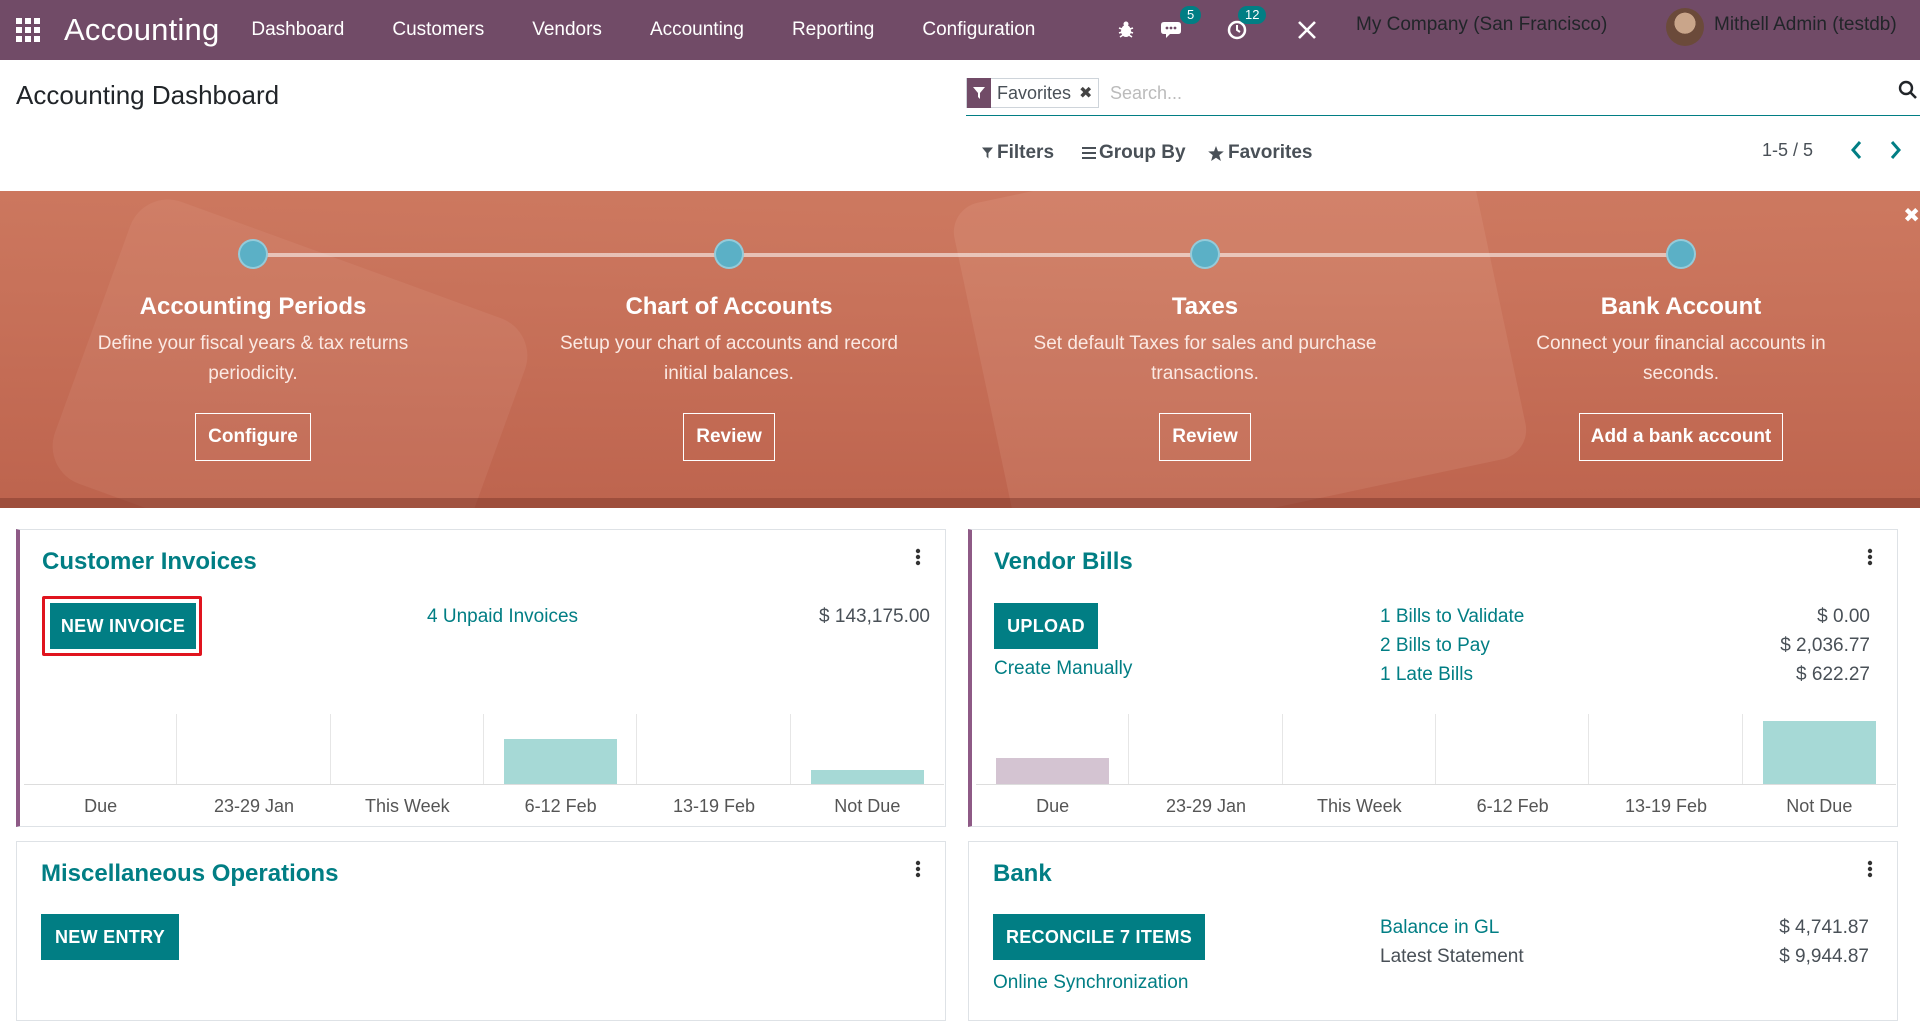  What do you see at coordinates (438, 29) in the screenshot?
I see `menu-customers: Customers` at bounding box center [438, 29].